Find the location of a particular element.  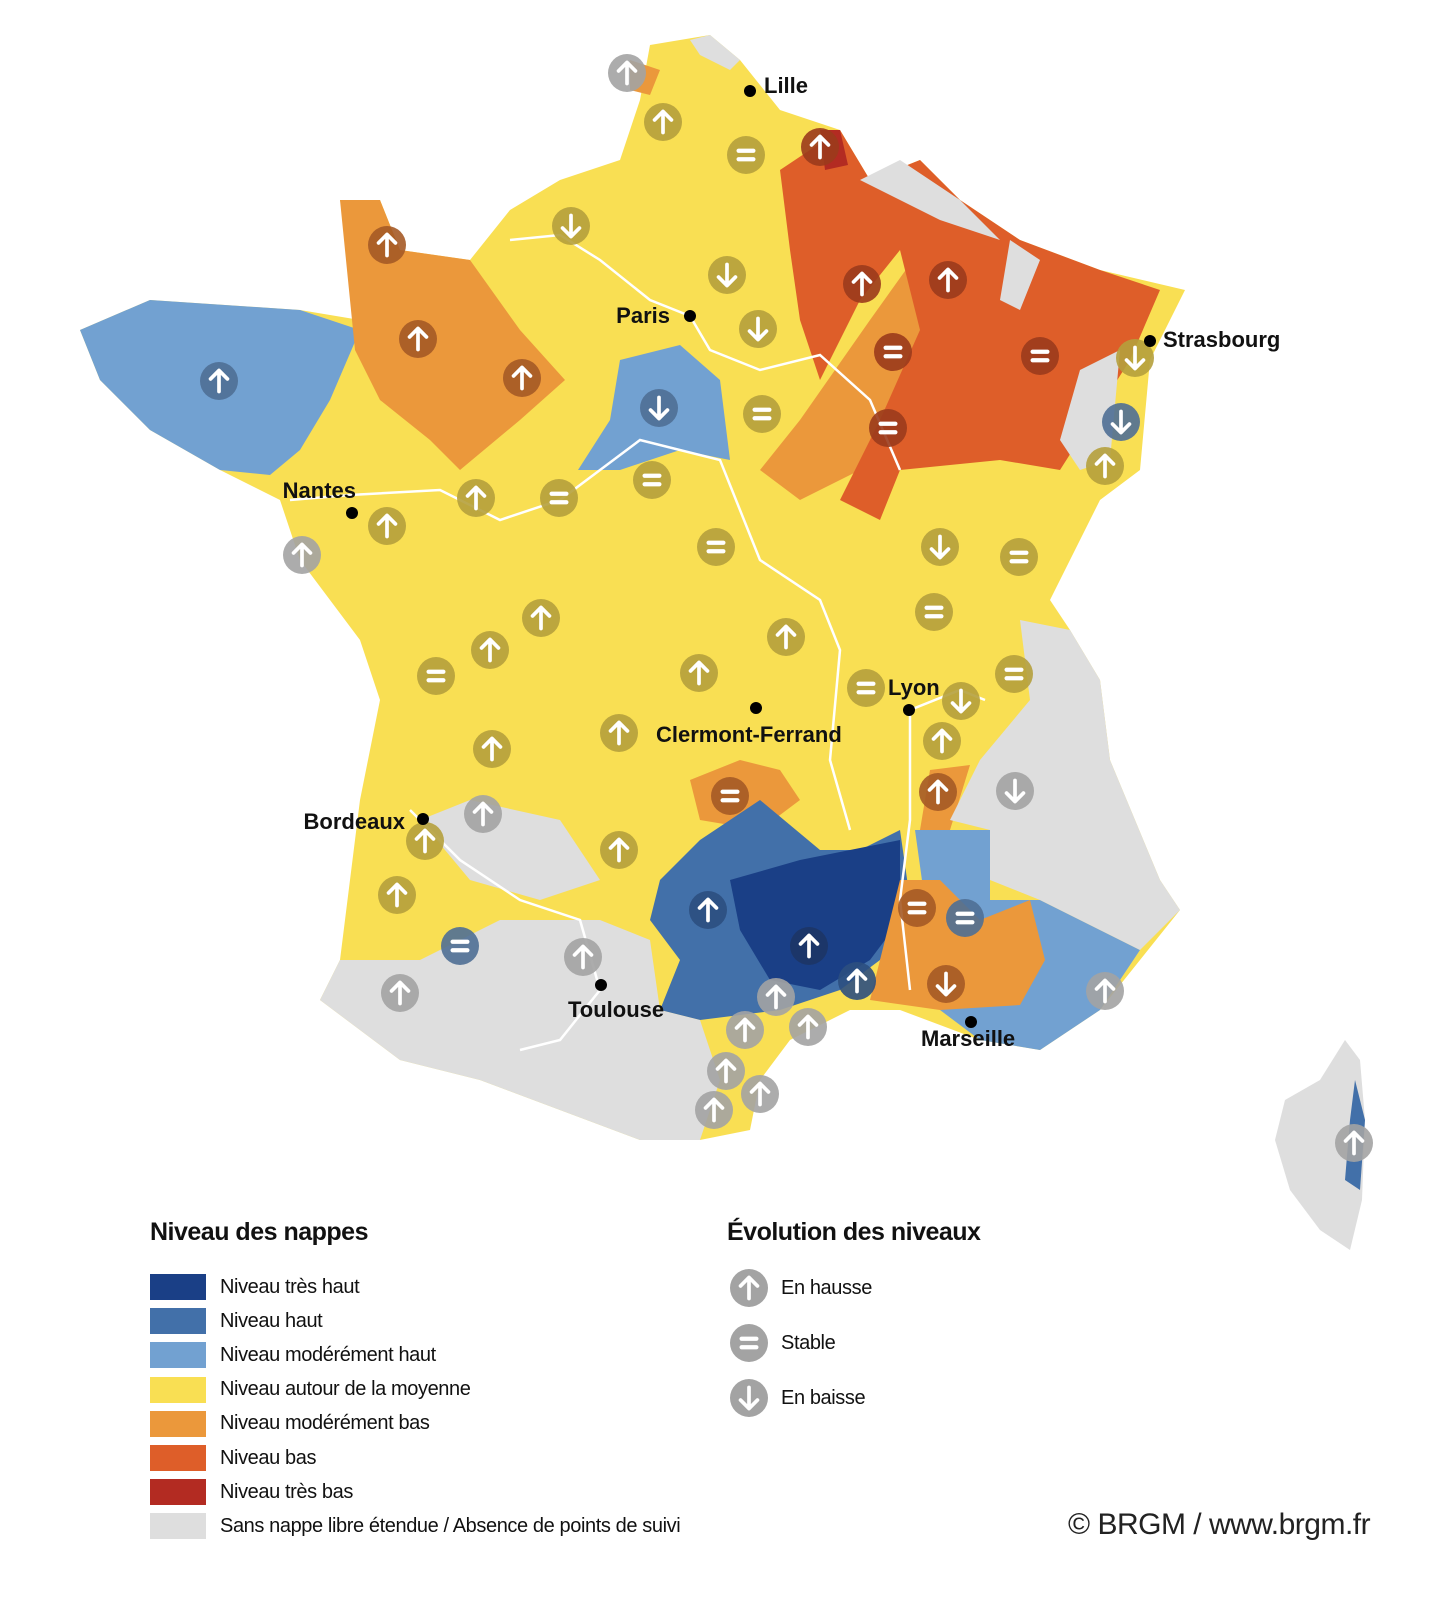

equals-icon is located at coordinates (749, 1343).